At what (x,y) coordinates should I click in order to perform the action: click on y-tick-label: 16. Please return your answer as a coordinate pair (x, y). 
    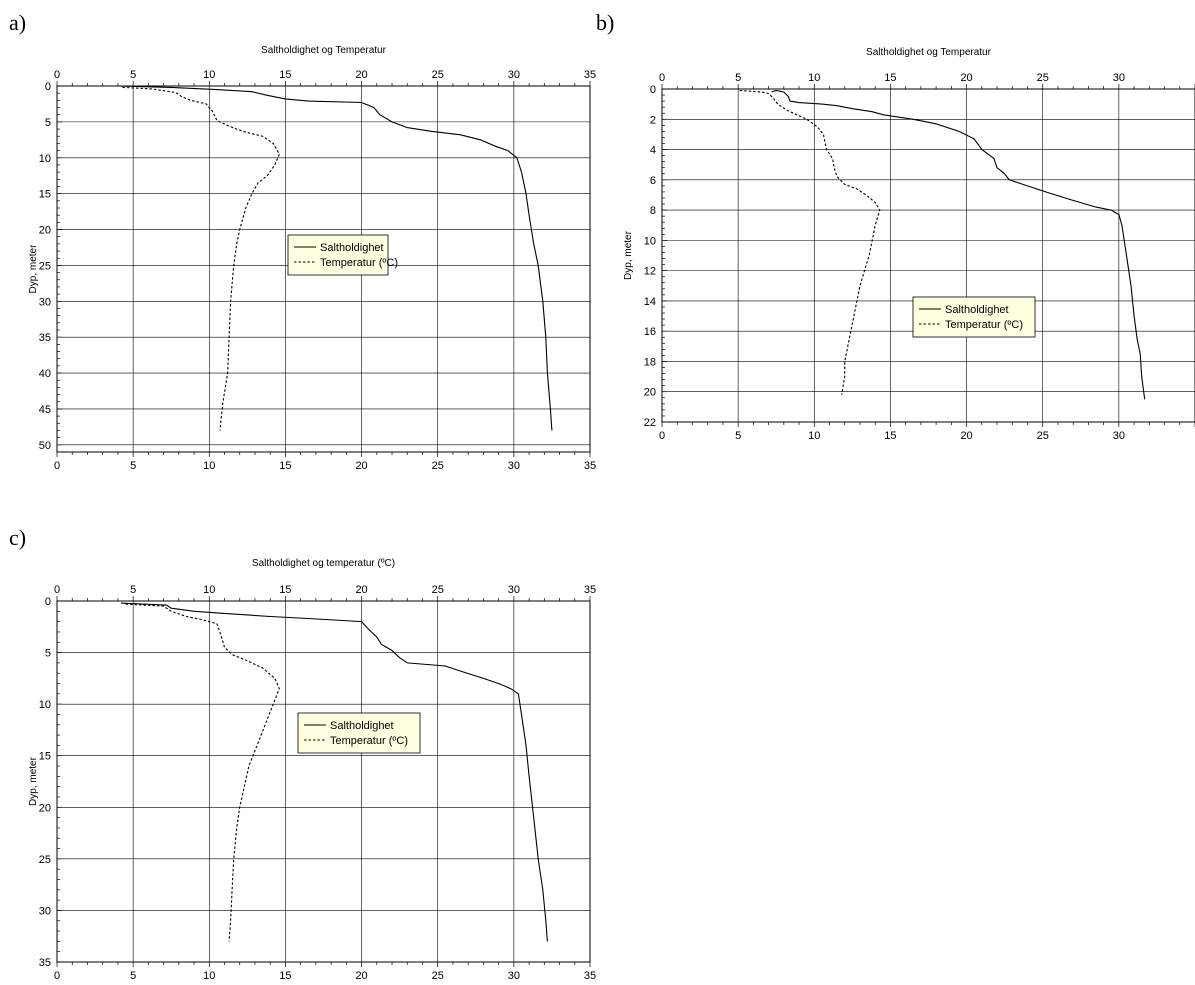
    Looking at the image, I should click on (650, 332).